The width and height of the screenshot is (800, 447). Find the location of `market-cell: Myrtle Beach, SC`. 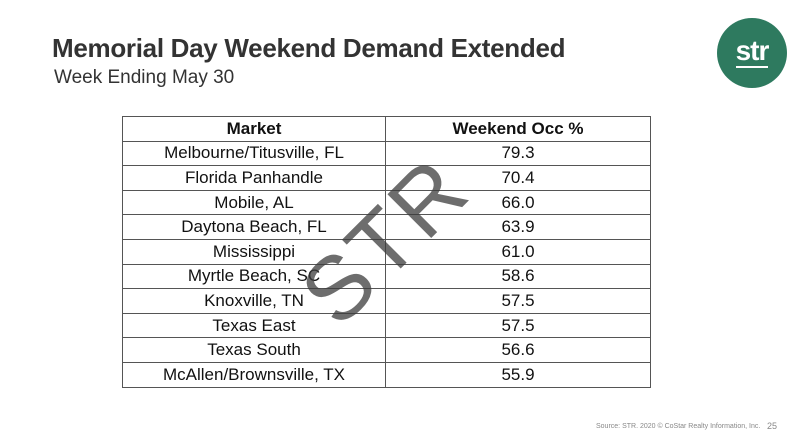

market-cell: Myrtle Beach, SC is located at coordinates (254, 276).